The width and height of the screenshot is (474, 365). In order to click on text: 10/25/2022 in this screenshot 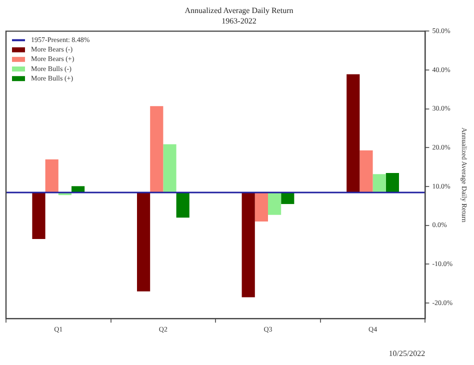, I will do `click(407, 353)`.